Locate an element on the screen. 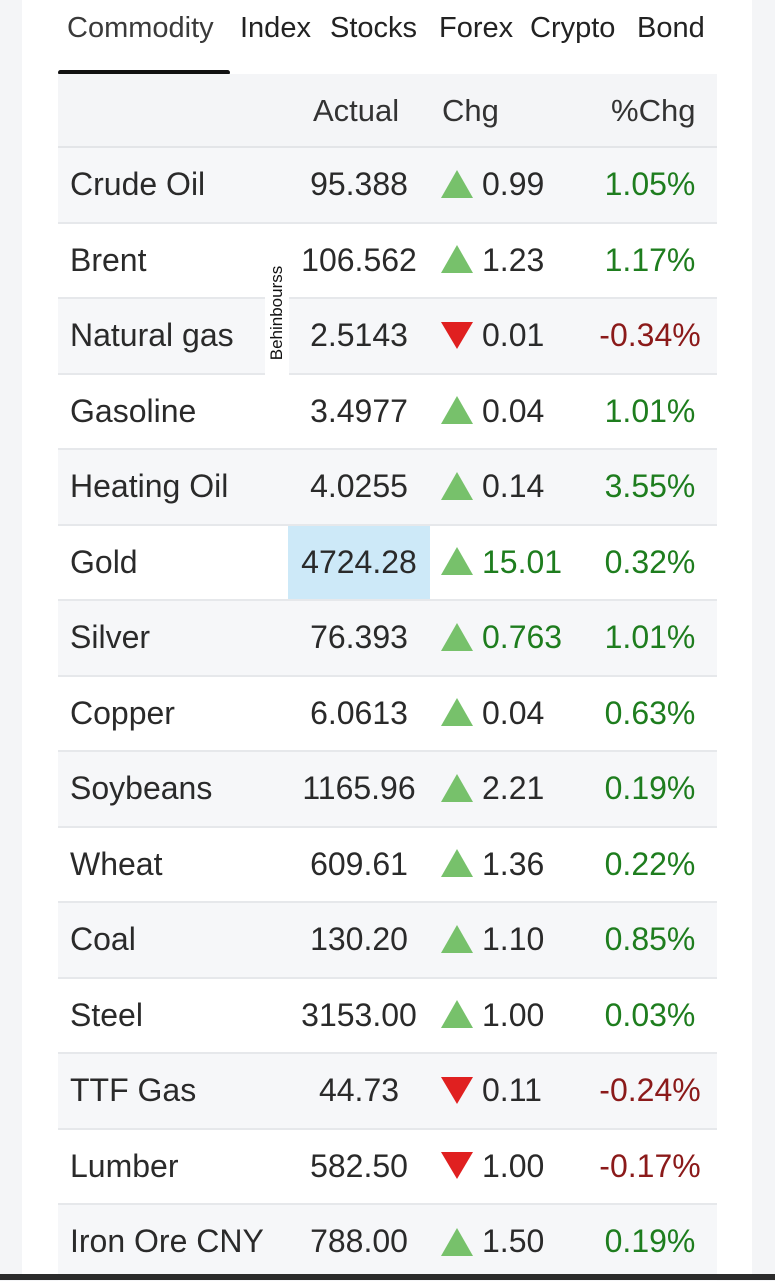 Image resolution: width=775 pixels, height=1281 pixels. row-name: Lumber is located at coordinates (124, 1165).